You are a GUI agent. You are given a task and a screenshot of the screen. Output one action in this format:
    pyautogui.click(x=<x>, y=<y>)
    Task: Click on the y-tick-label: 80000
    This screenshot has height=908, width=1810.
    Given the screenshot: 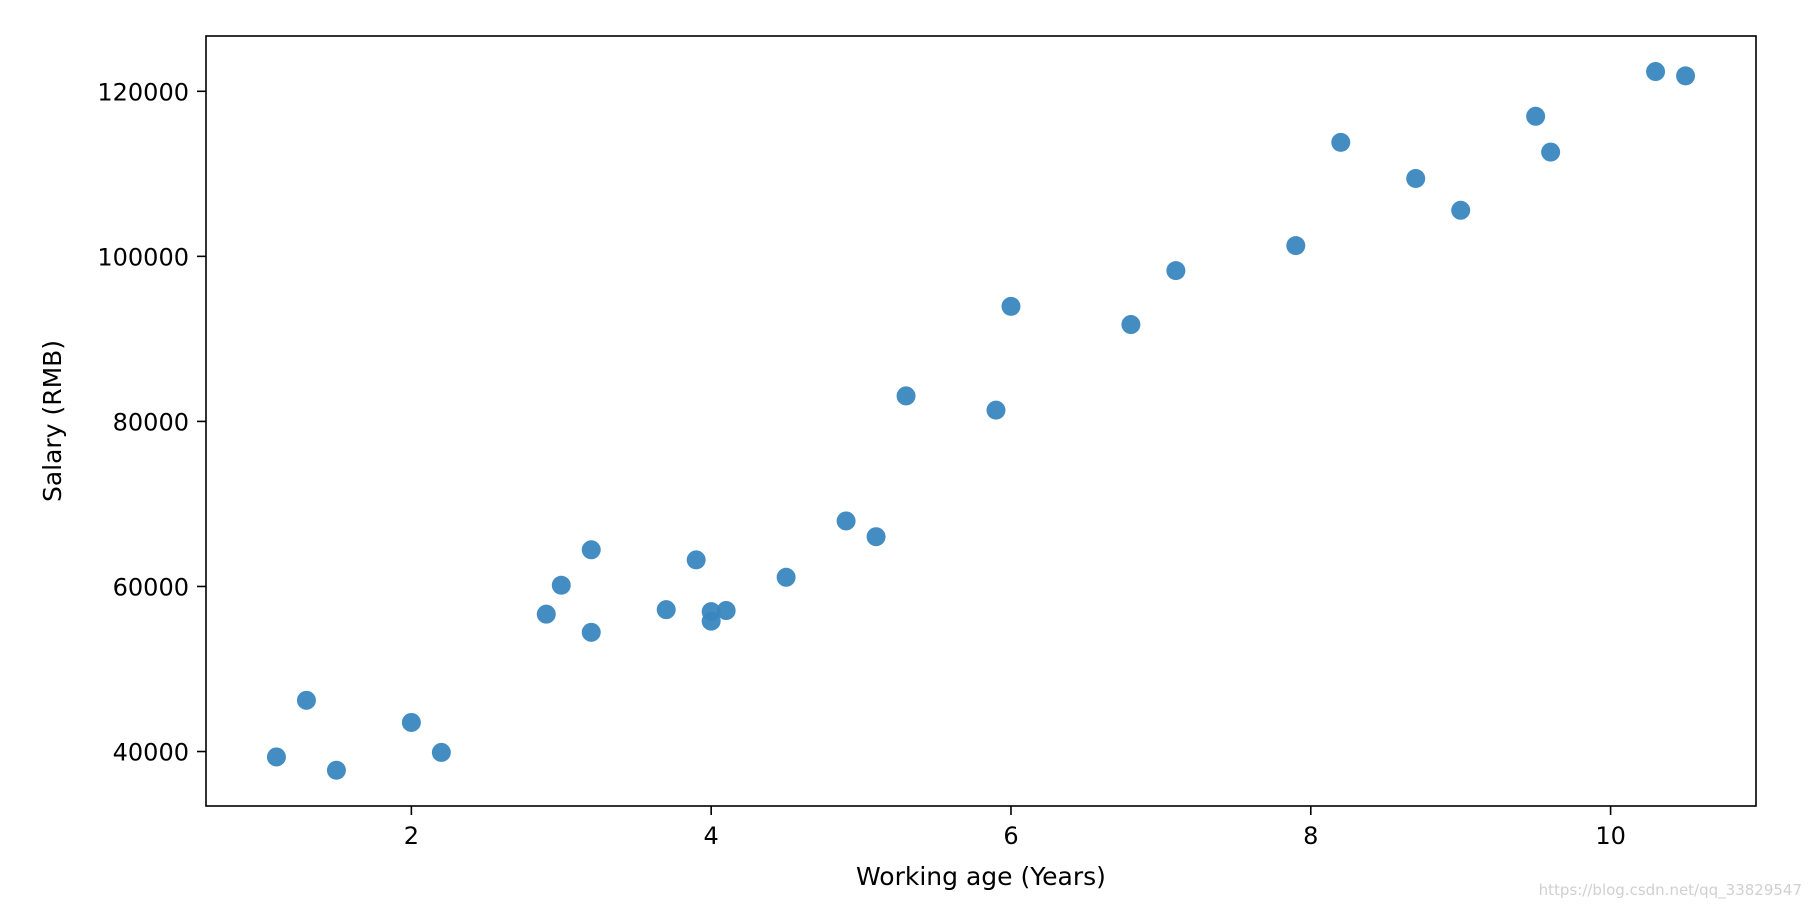 What is the action you would take?
    pyautogui.click(x=151, y=422)
    